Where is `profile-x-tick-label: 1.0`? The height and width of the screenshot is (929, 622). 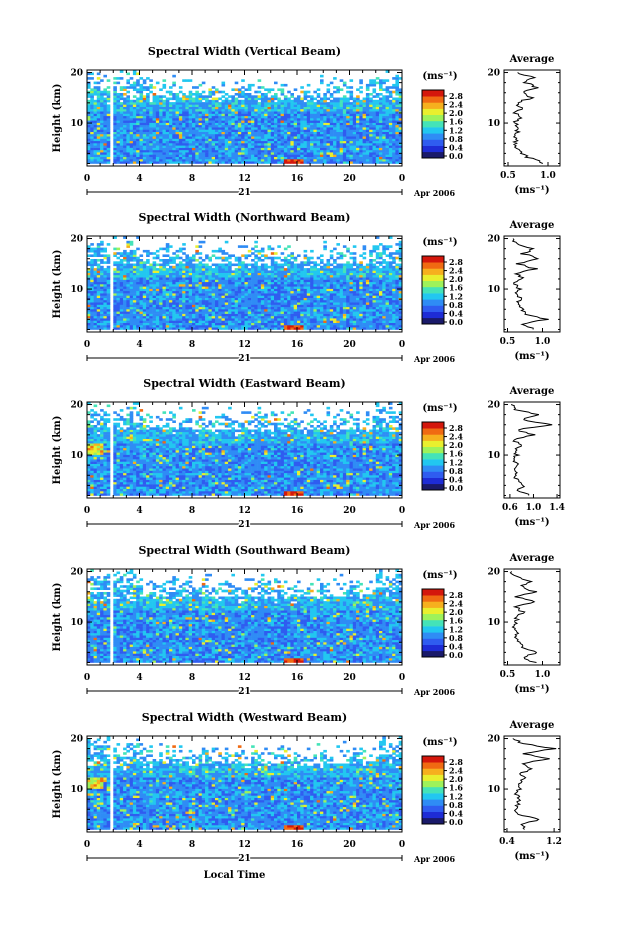 profile-x-tick-label: 1.0 is located at coordinates (548, 176).